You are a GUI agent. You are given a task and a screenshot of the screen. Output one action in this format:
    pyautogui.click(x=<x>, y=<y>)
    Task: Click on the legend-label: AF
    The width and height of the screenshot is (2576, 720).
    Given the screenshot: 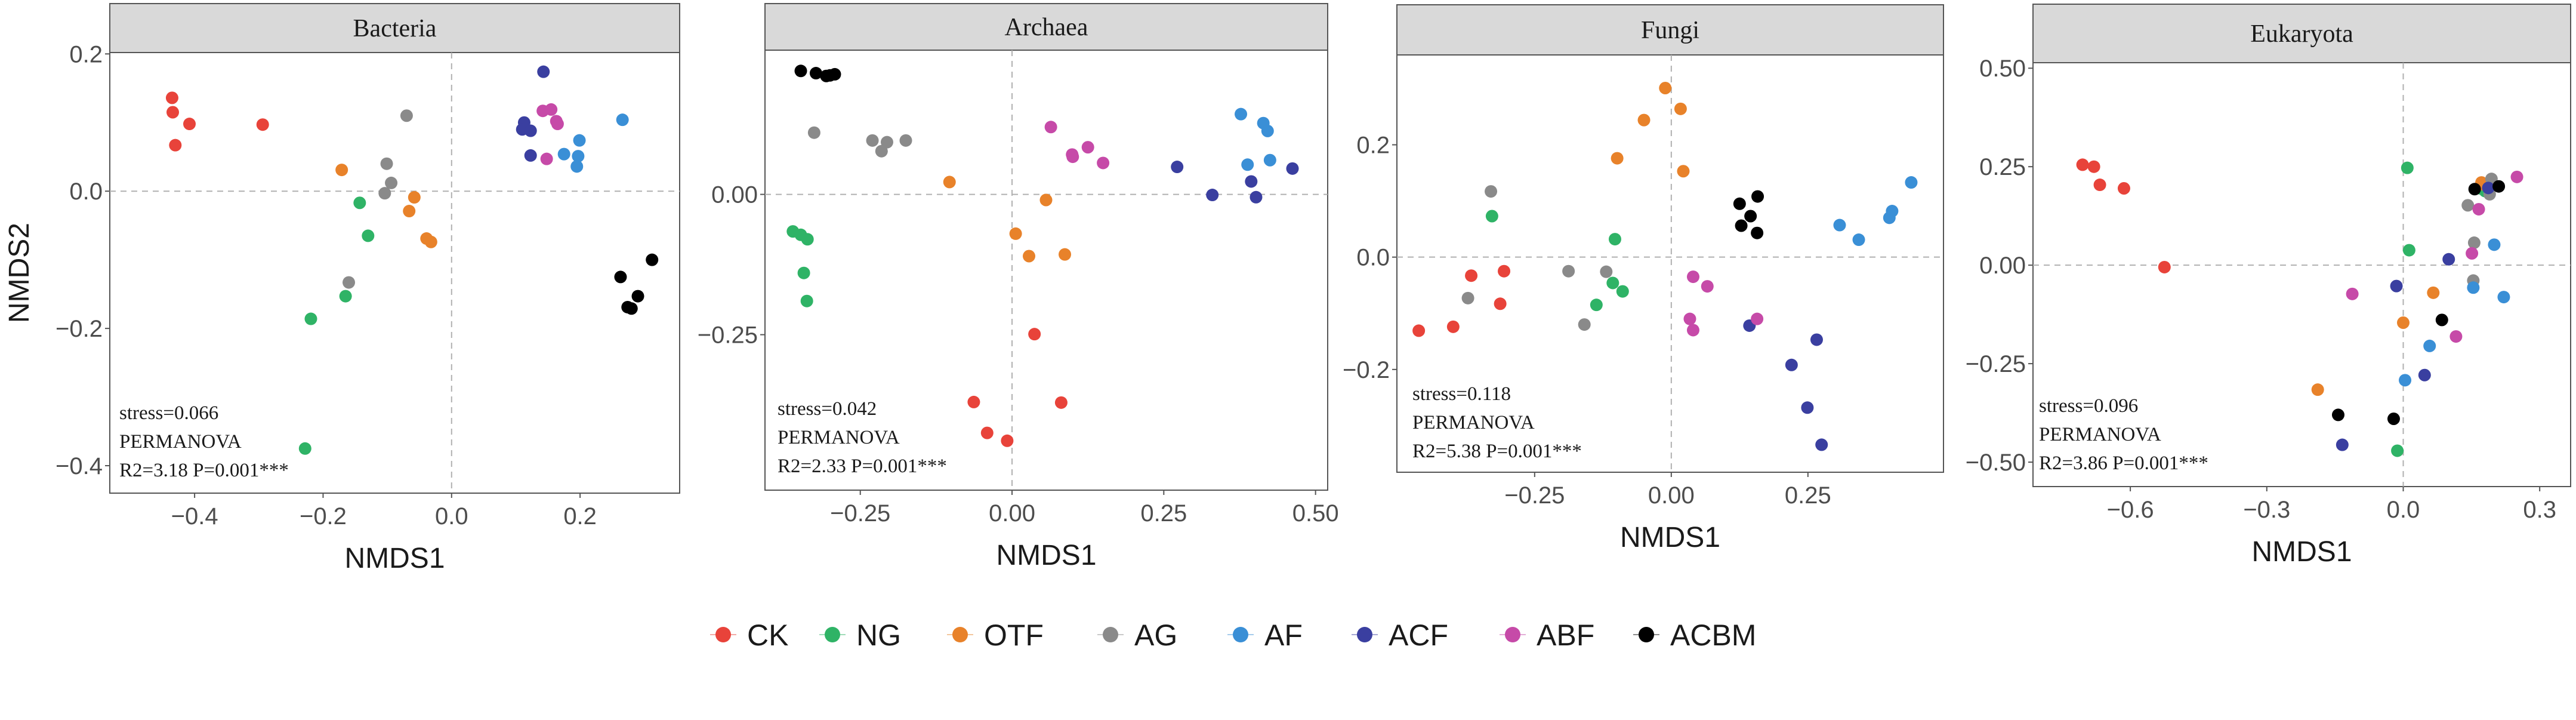 What is the action you would take?
    pyautogui.click(x=1283, y=635)
    